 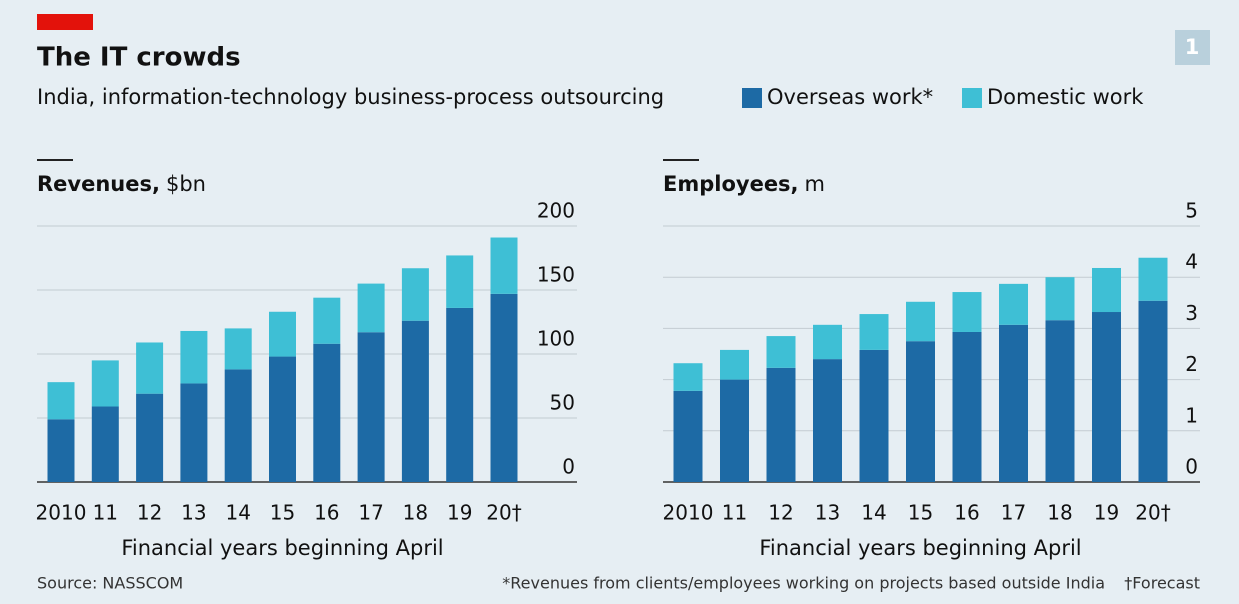 What do you see at coordinates (186, 184) in the screenshot?
I see `chart-unit: $bn` at bounding box center [186, 184].